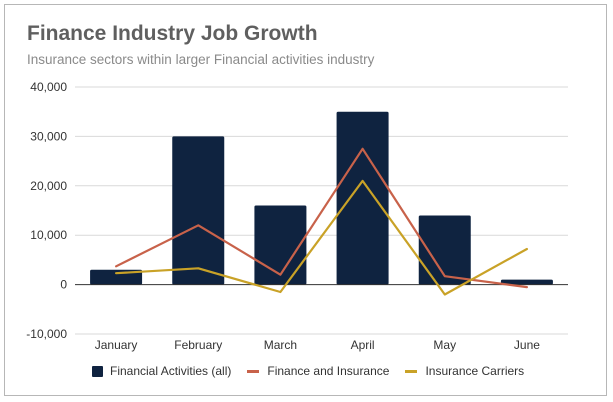 The image size is (613, 402). What do you see at coordinates (48, 87) in the screenshot?
I see `y-tick-label: 40,000` at bounding box center [48, 87].